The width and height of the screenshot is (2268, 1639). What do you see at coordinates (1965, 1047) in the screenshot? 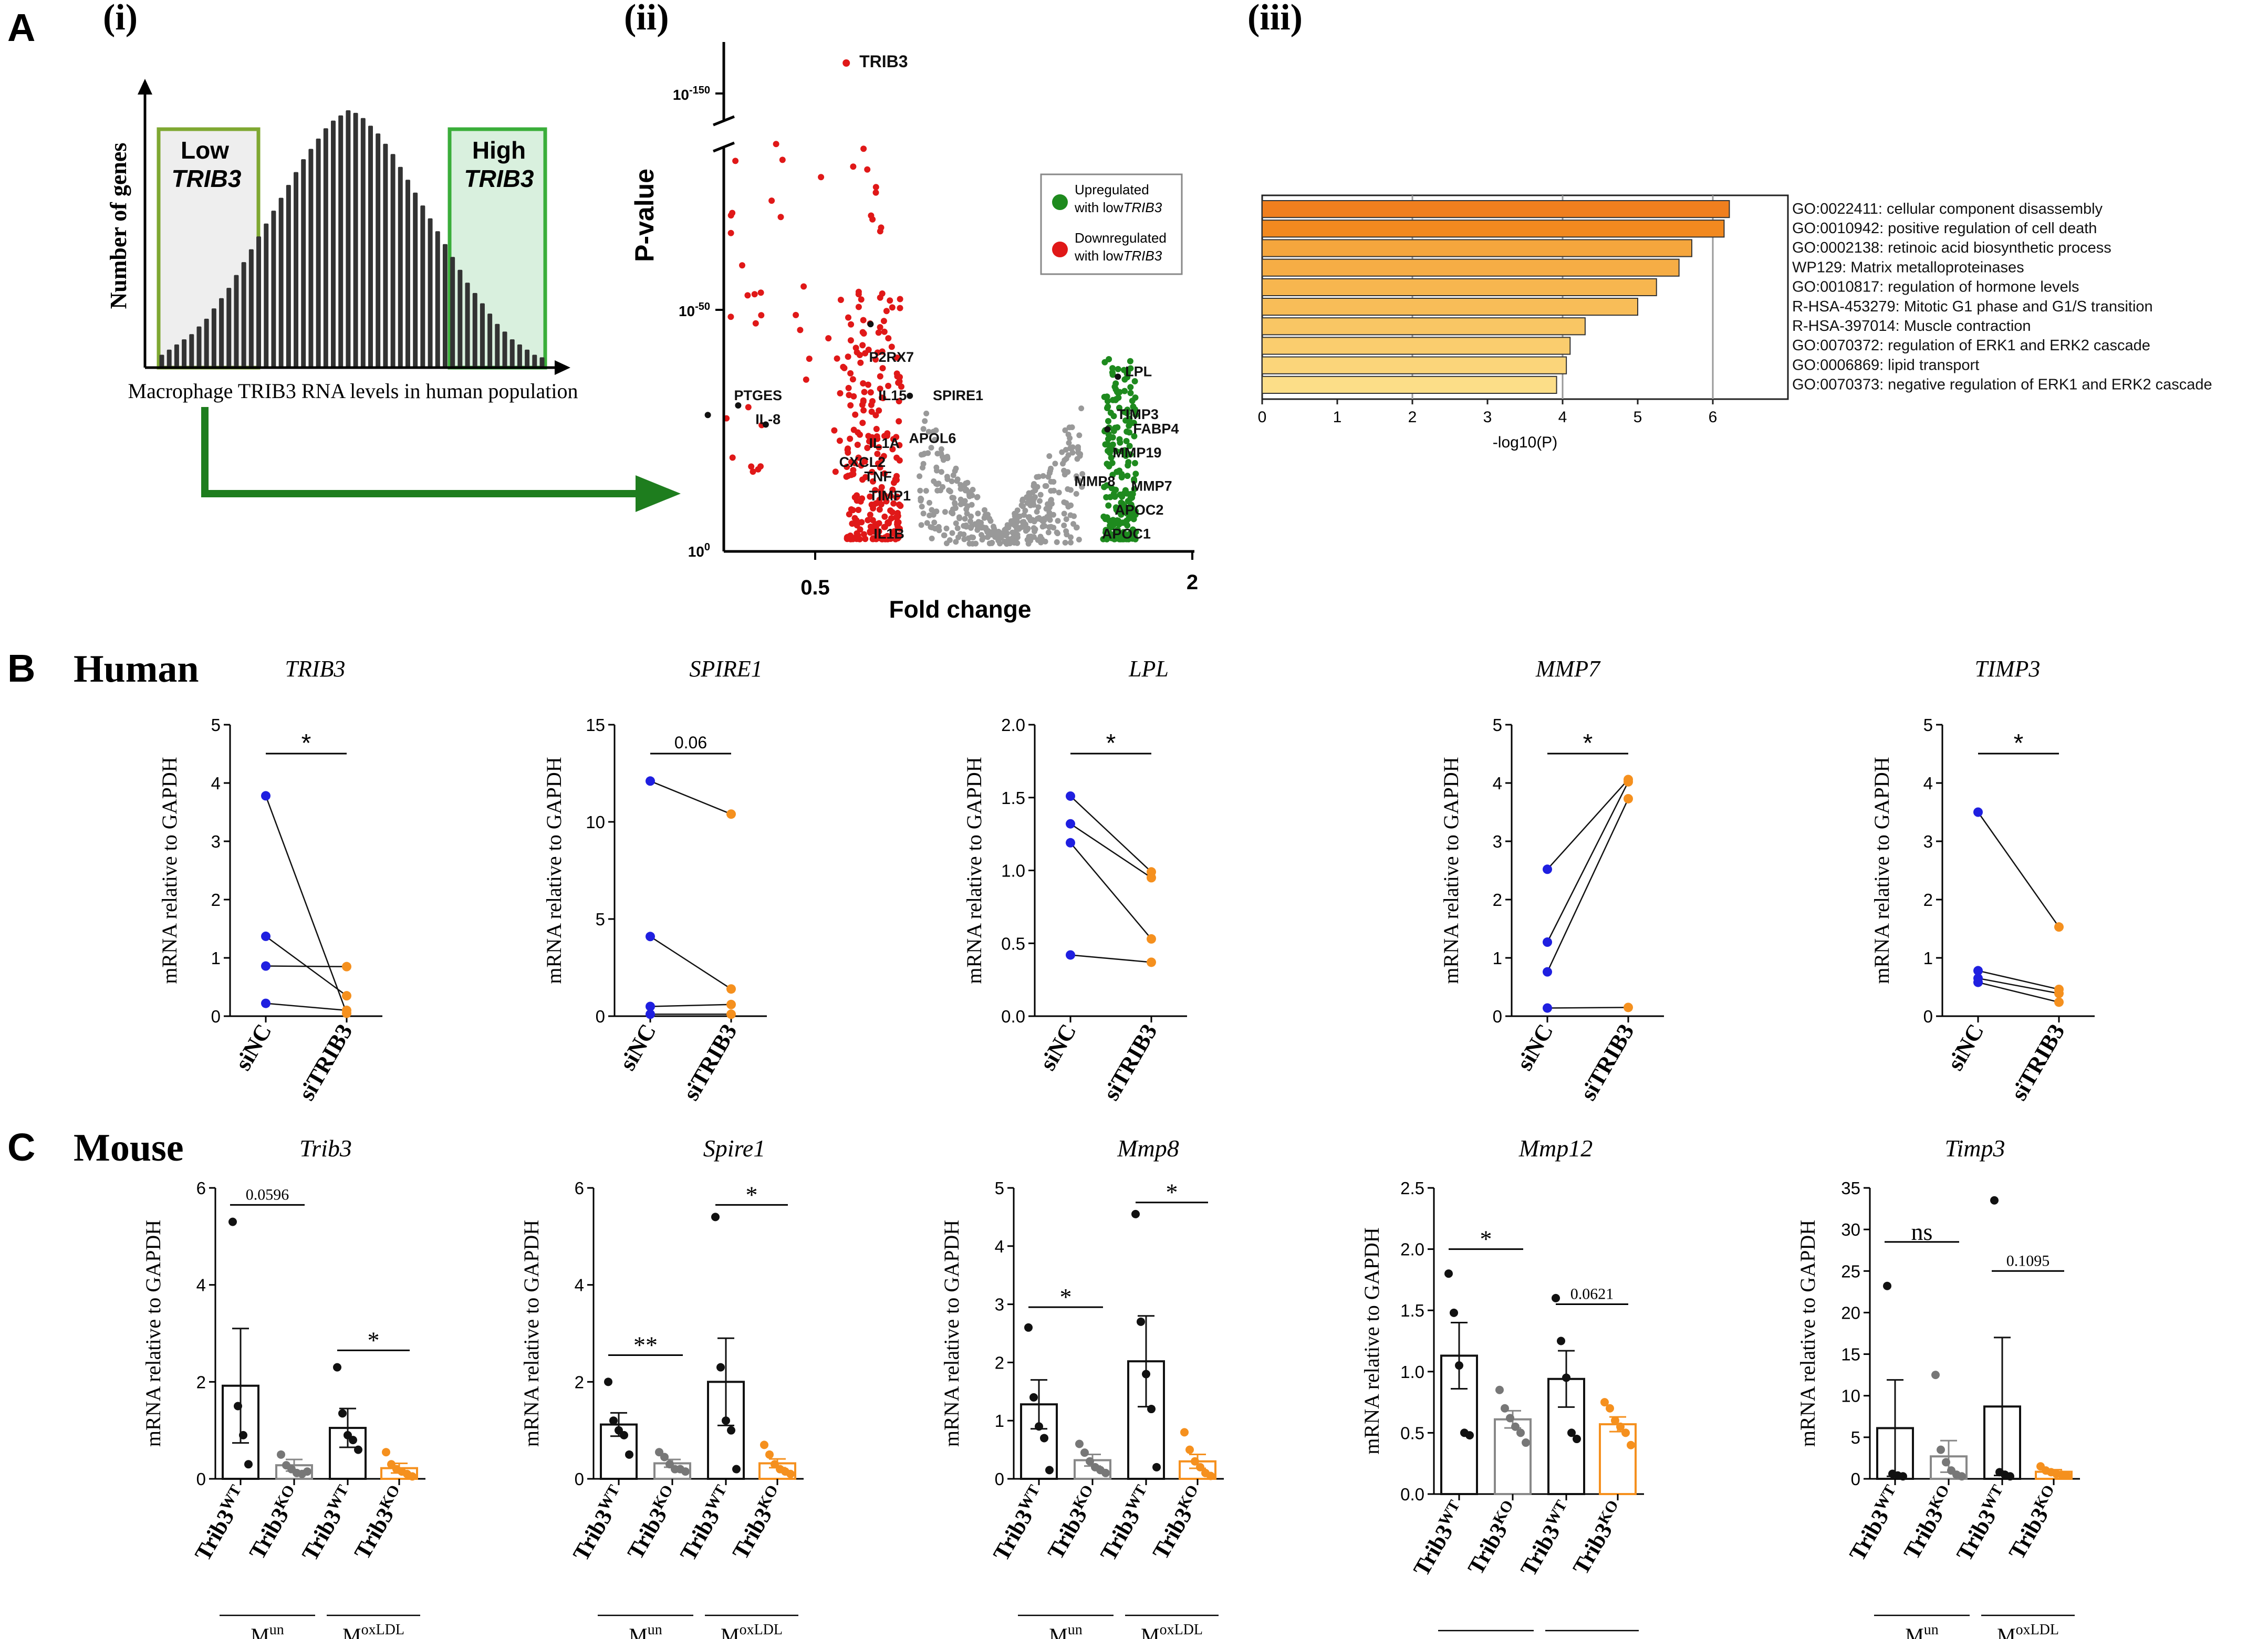
I see `x-category-label: siNC` at bounding box center [1965, 1047].